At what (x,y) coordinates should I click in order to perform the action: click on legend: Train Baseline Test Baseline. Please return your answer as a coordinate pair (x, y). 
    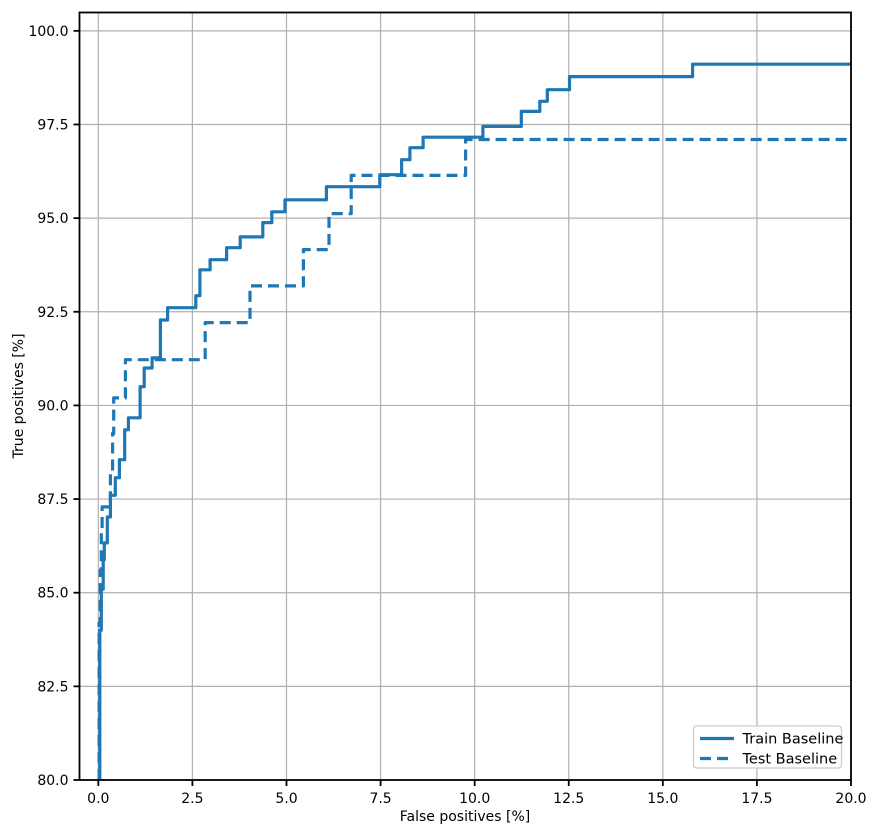
    Looking at the image, I should click on (768, 747).